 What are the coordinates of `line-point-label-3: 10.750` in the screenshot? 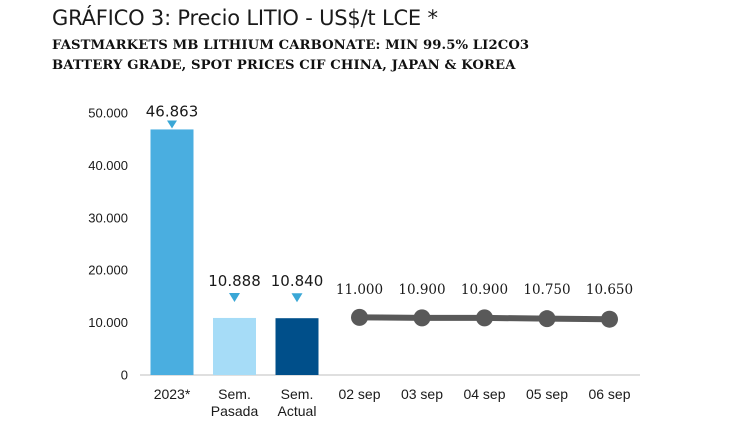 It's located at (546, 290).